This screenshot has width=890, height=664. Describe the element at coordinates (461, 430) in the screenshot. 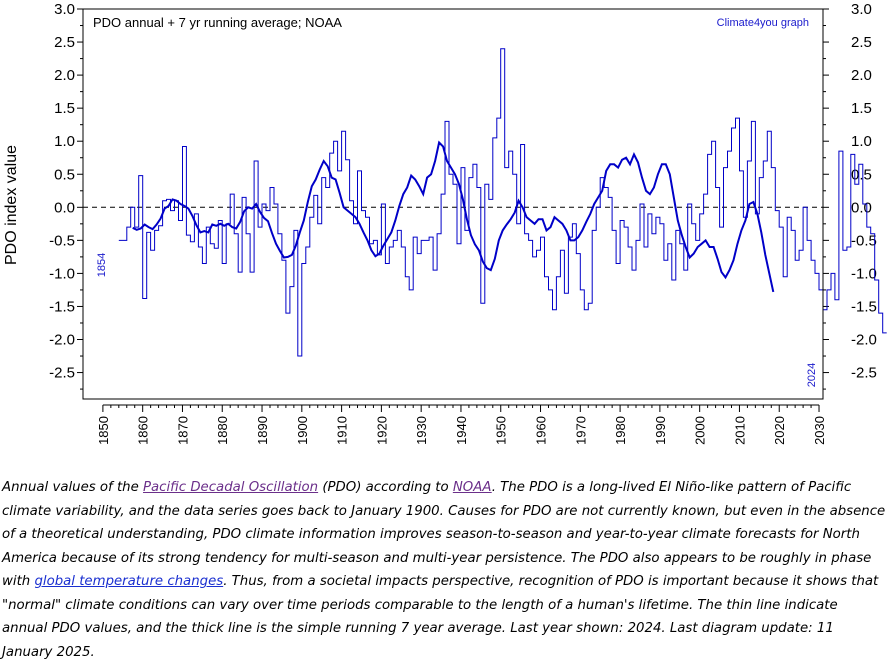

I see `x-tick-label: 1940` at that location.